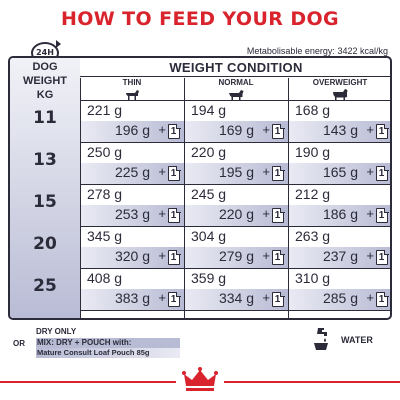 The image size is (400, 400). I want to click on mix-dry-amount: 186 g, so click(340, 214).